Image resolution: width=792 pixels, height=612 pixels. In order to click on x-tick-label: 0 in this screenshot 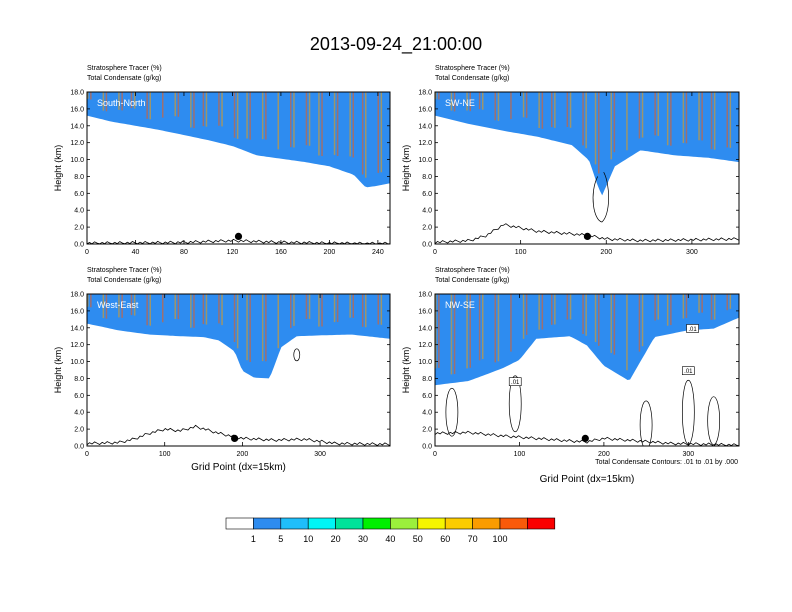, I will do `click(87, 252)`.